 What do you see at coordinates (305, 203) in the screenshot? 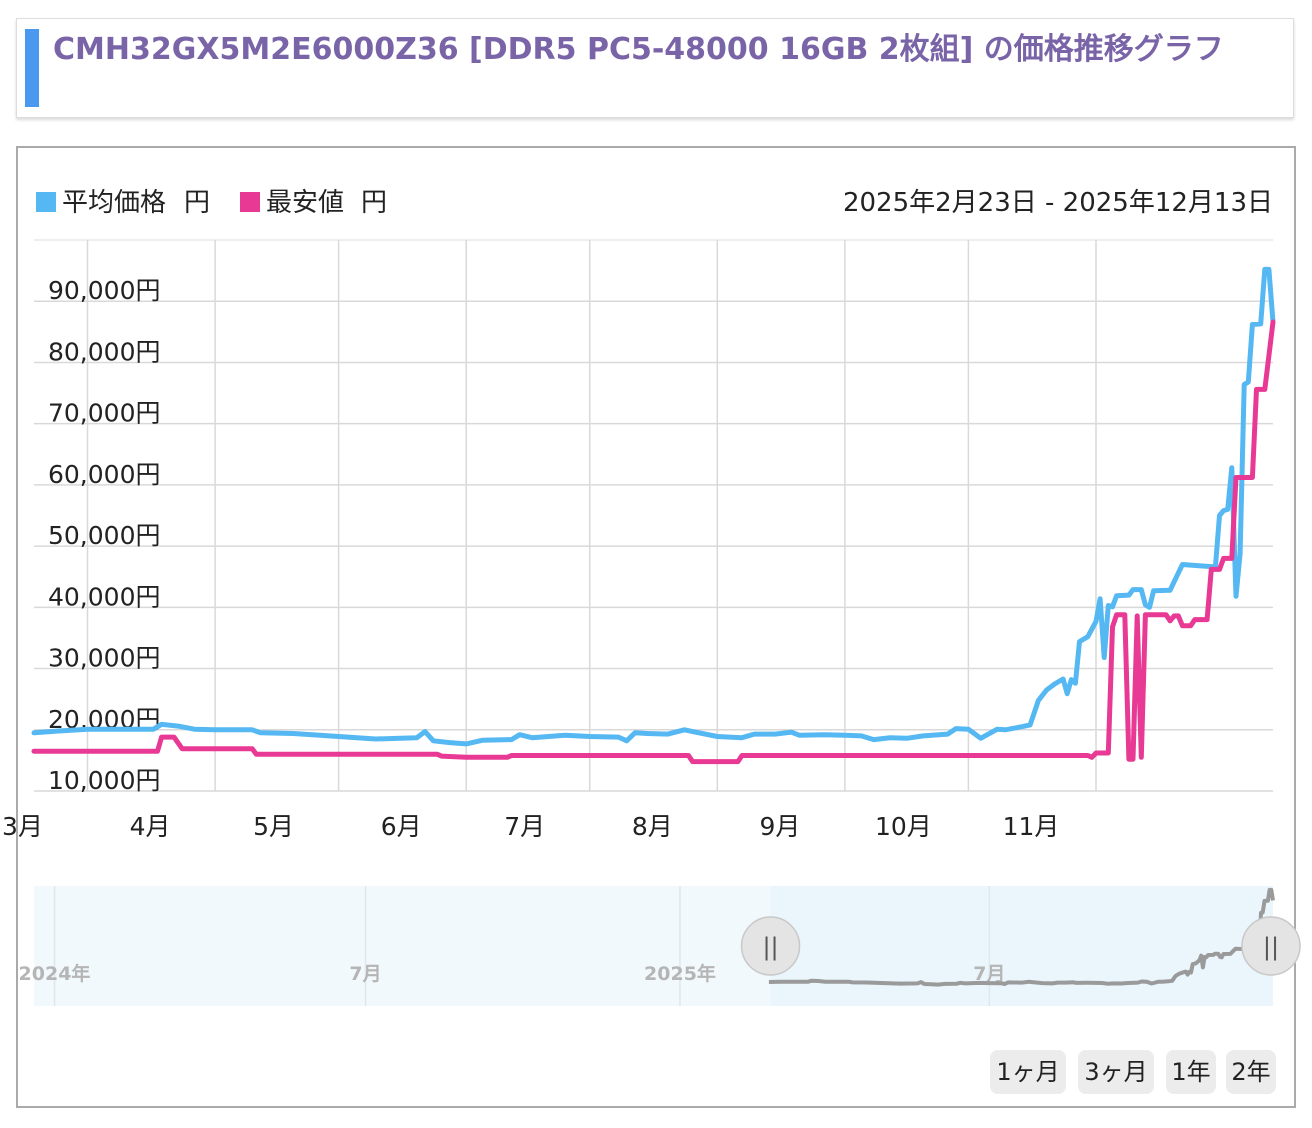
I see `legend-label-lowest: 最安値` at bounding box center [305, 203].